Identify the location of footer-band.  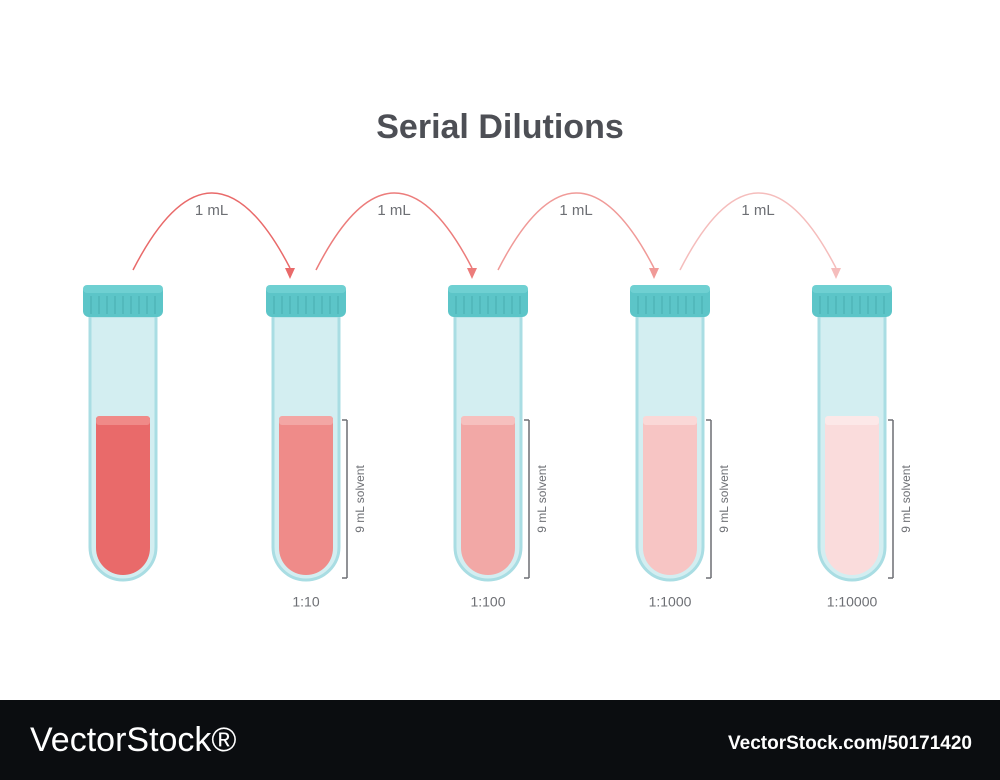
(500, 740).